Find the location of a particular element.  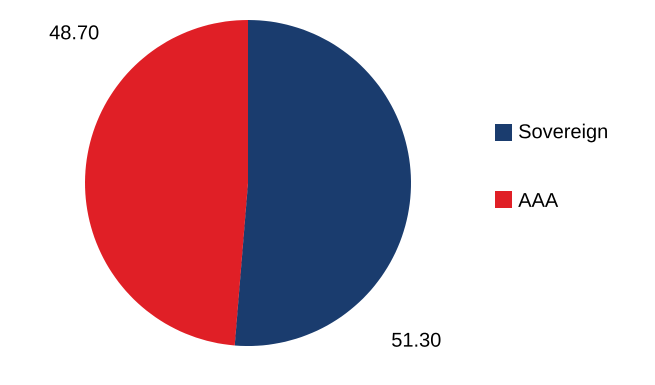

data-label: 51.30 is located at coordinates (416, 339).